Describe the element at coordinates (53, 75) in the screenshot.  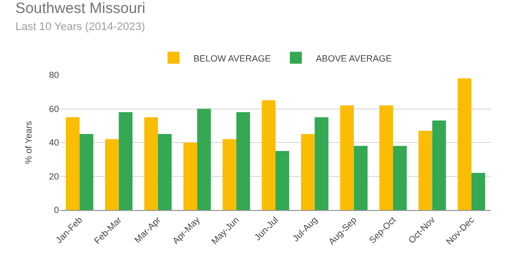
I see `y-tick-label: 80` at that location.